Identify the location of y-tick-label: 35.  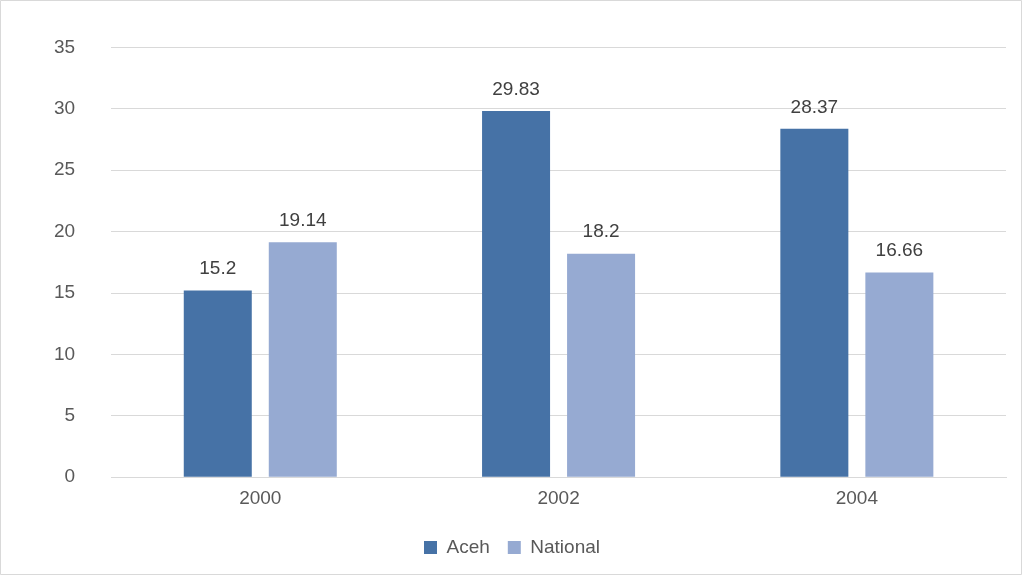
(64, 46).